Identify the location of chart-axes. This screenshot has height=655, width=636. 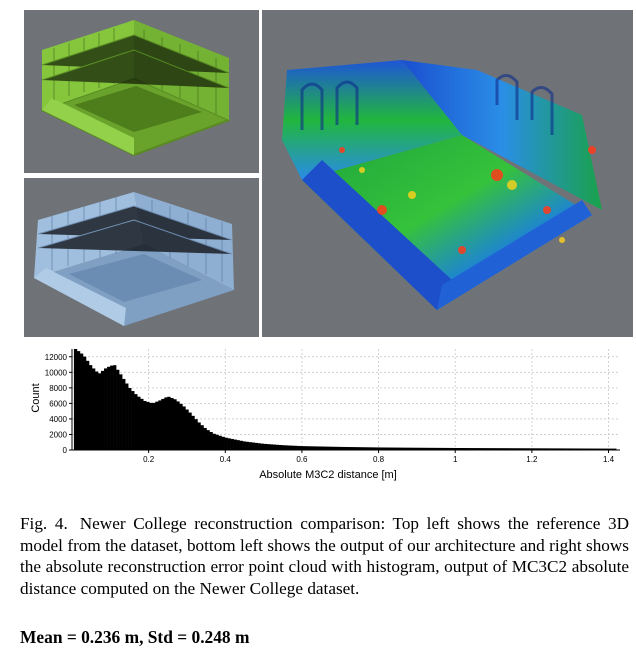
(345, 400).